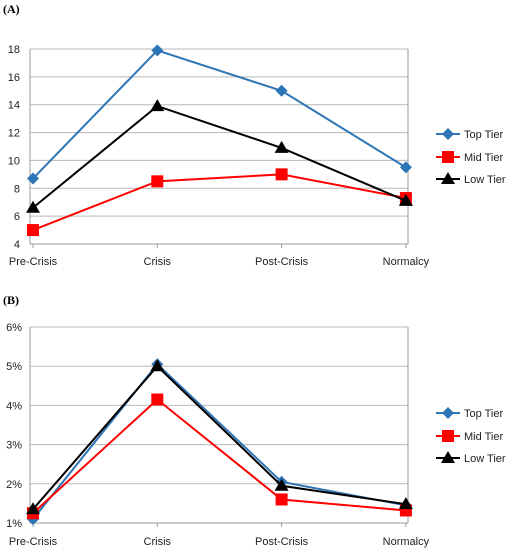 The height and width of the screenshot is (550, 525). I want to click on y-tick-label: 2%, so click(14, 485).